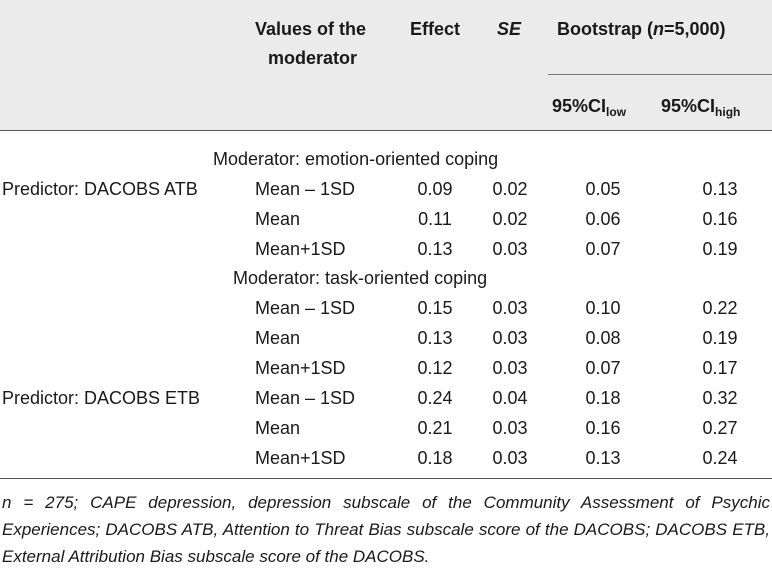  What do you see at coordinates (100, 189) in the screenshot?
I see `predictor-atb: Predictor: DACOBS ATB` at bounding box center [100, 189].